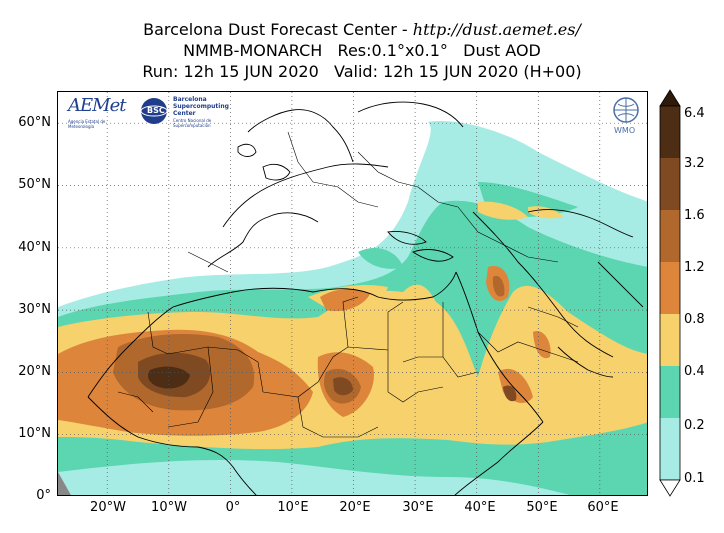 This screenshot has height=533, width=724. Describe the element at coordinates (670, 288) in the screenshot. I see `colorbar-segment-0.8` at that location.